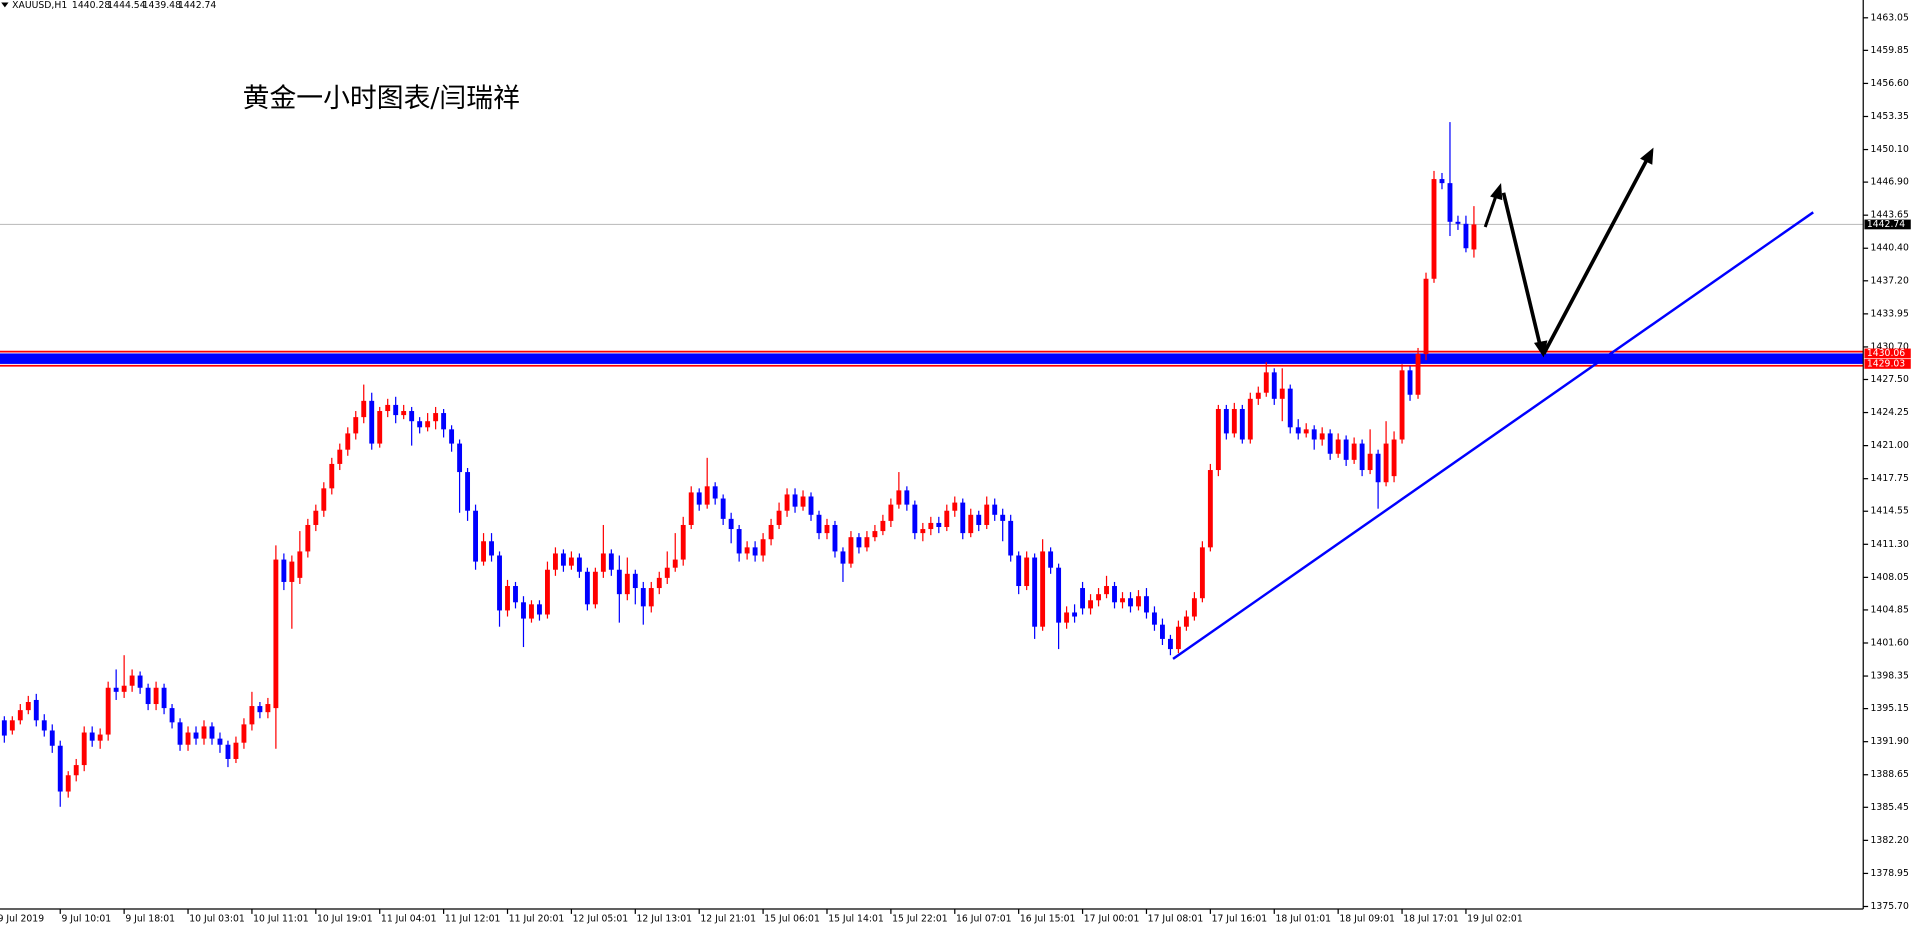 This screenshot has width=1912, height=931. What do you see at coordinates (1431, 918) in the screenshot?
I see `x-tick-label: 18 Jul 17:01` at bounding box center [1431, 918].